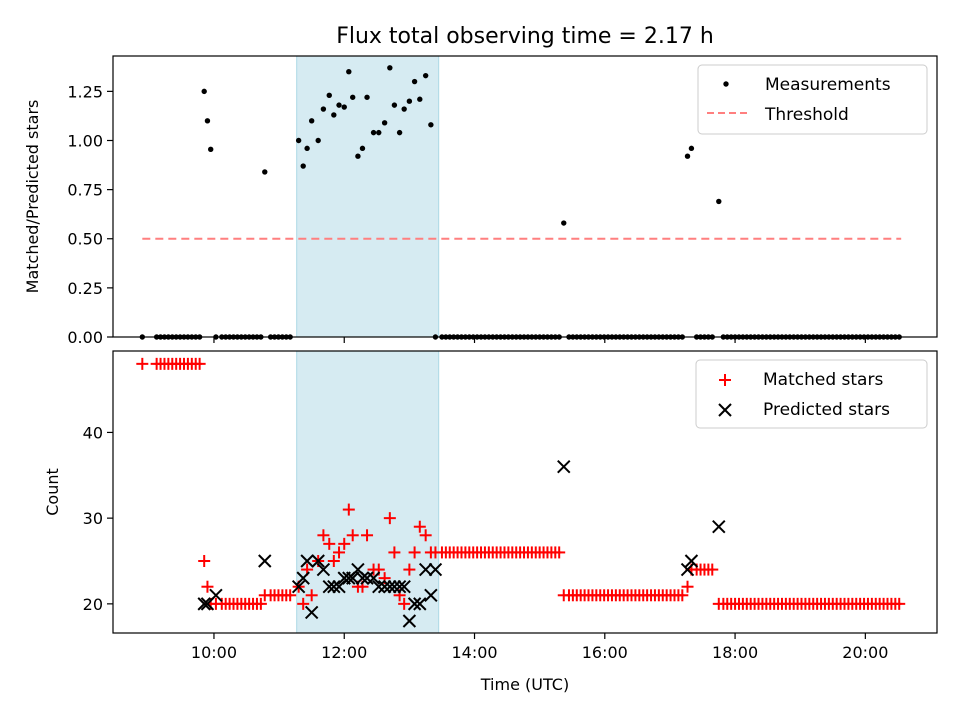 The height and width of the screenshot is (720, 960). I want to click on legend-predicted-marker, so click(725, 410).